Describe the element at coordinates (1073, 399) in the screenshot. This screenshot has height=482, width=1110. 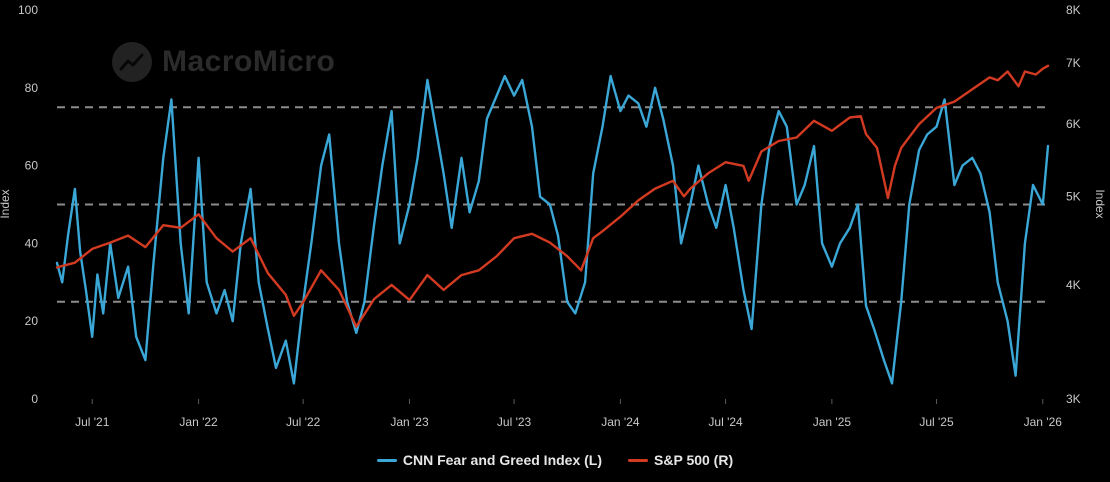
I see `y-right-tick-label: 3K` at that location.